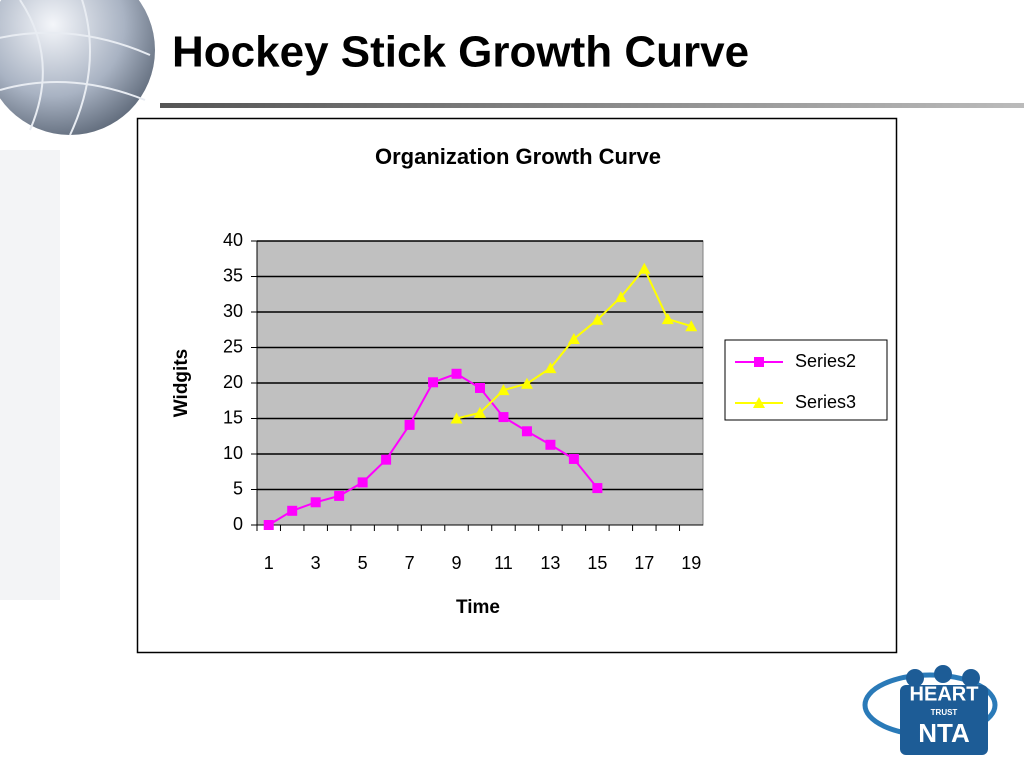  What do you see at coordinates (944, 733) in the screenshot?
I see `logo-mark: NTA` at bounding box center [944, 733].